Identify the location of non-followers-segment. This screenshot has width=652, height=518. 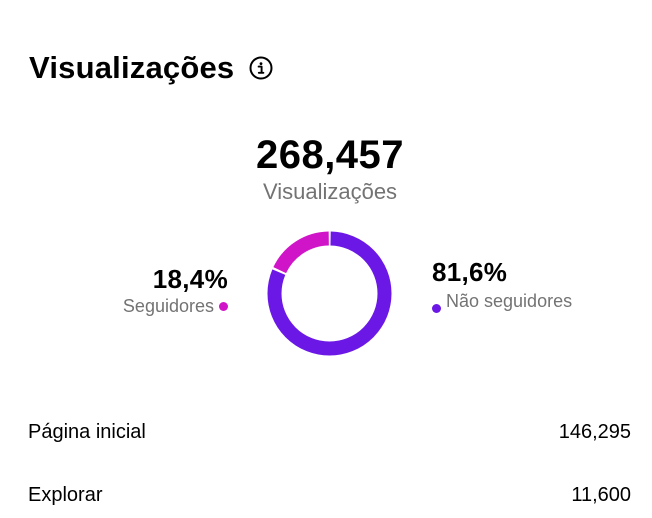
(329, 293).